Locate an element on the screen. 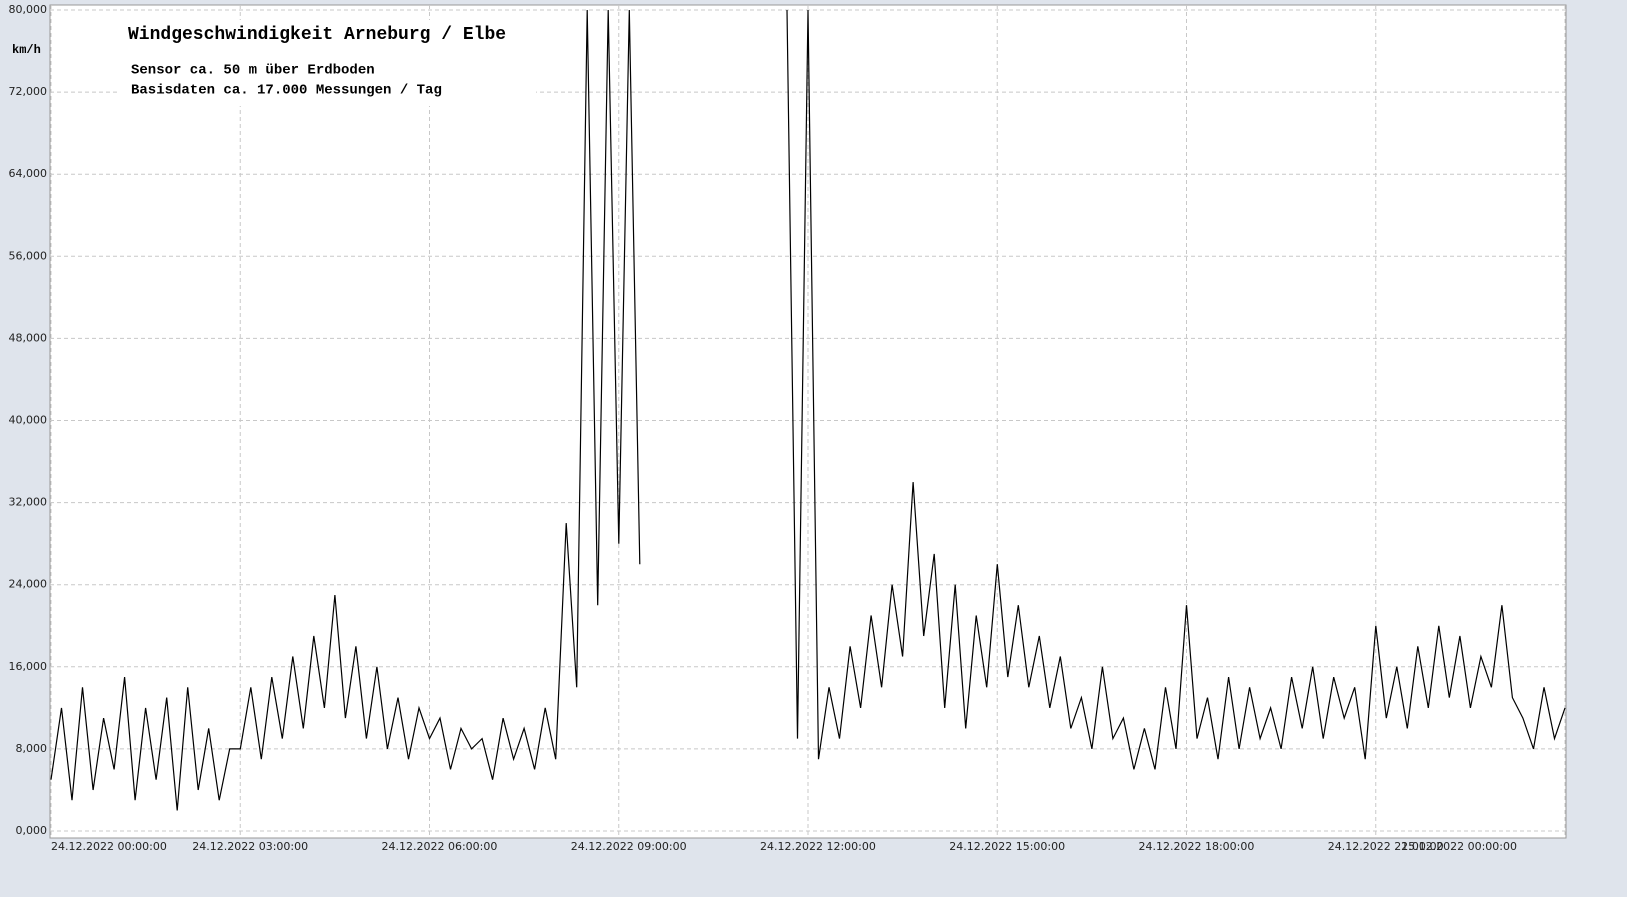 Image resolution: width=1627 pixels, height=897 pixels. y-tick-label: 16,000 is located at coordinates (28, 666).